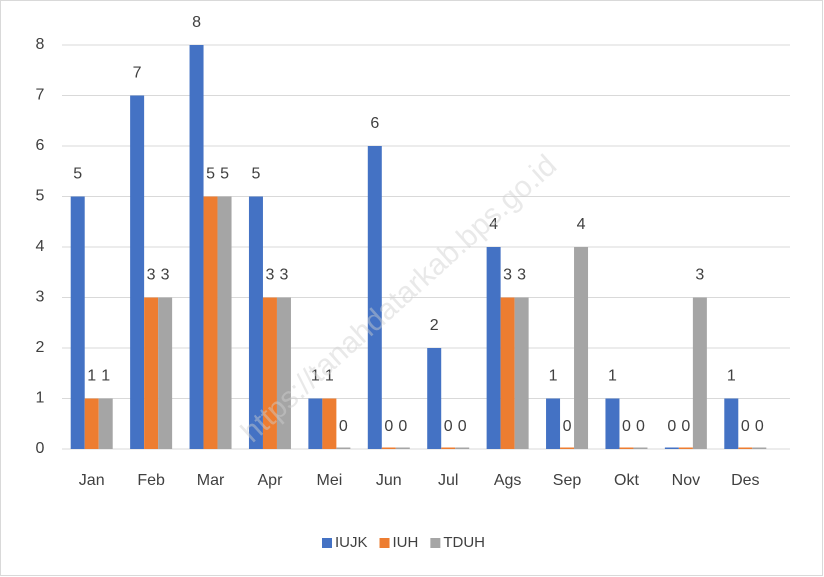  I want to click on legend-label: IUJK, so click(351, 542).